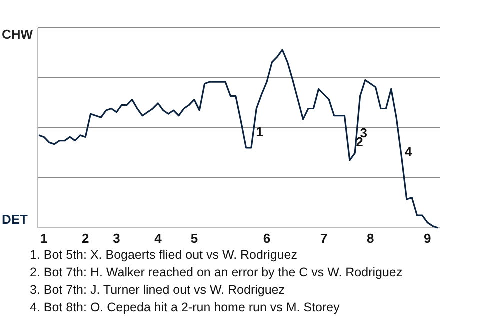 The width and height of the screenshot is (480, 320). What do you see at coordinates (158, 238) in the screenshot?
I see `x-tick-label: 4` at bounding box center [158, 238].